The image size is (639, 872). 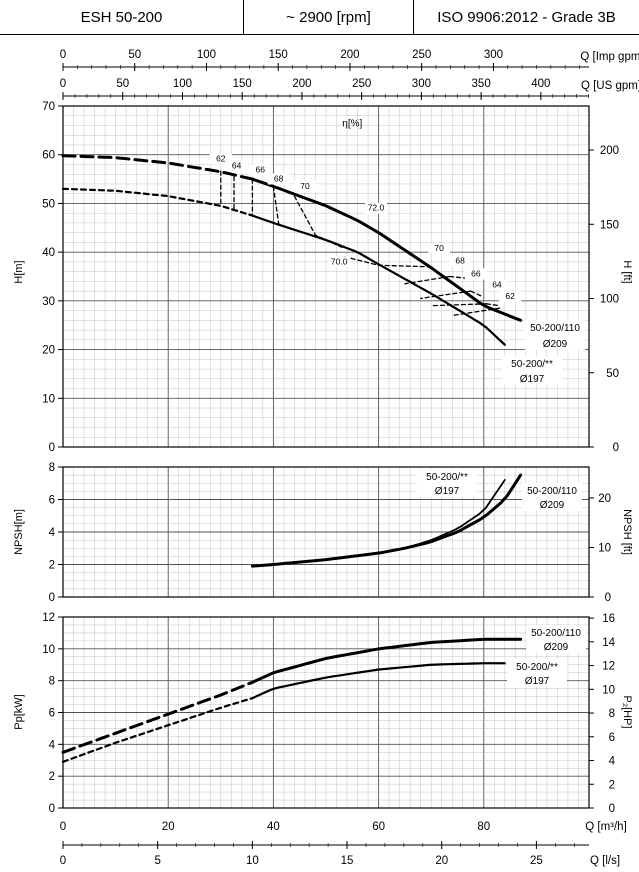 What do you see at coordinates (376, 208) in the screenshot?
I see `efficiency-label: 72.0` at bounding box center [376, 208].